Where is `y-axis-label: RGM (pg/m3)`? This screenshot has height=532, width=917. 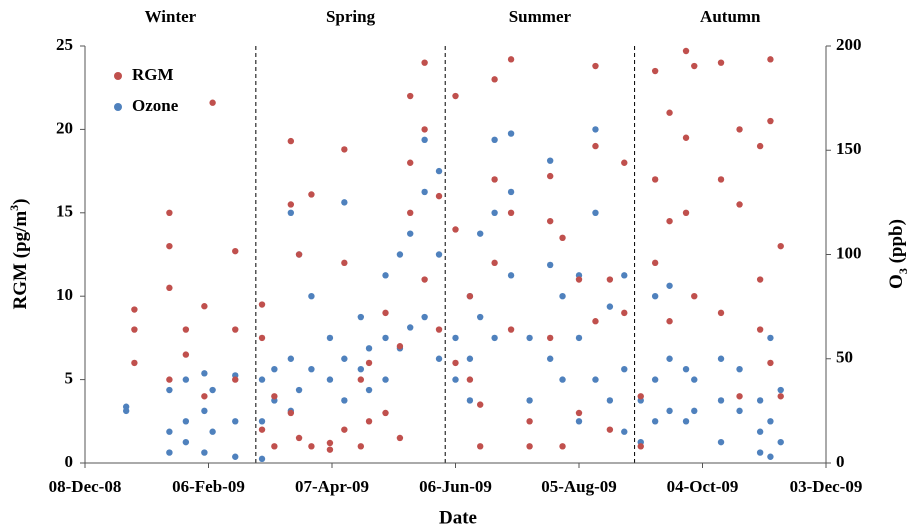 y-axis-label: RGM (pg/m3) is located at coordinates (19, 253).